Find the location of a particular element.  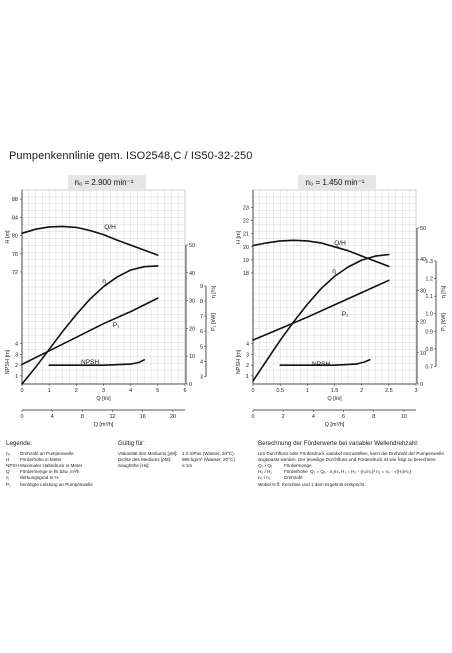

legend-row: NPSHMaximaler Haltedruck in Meter is located at coordinates (52, 466).